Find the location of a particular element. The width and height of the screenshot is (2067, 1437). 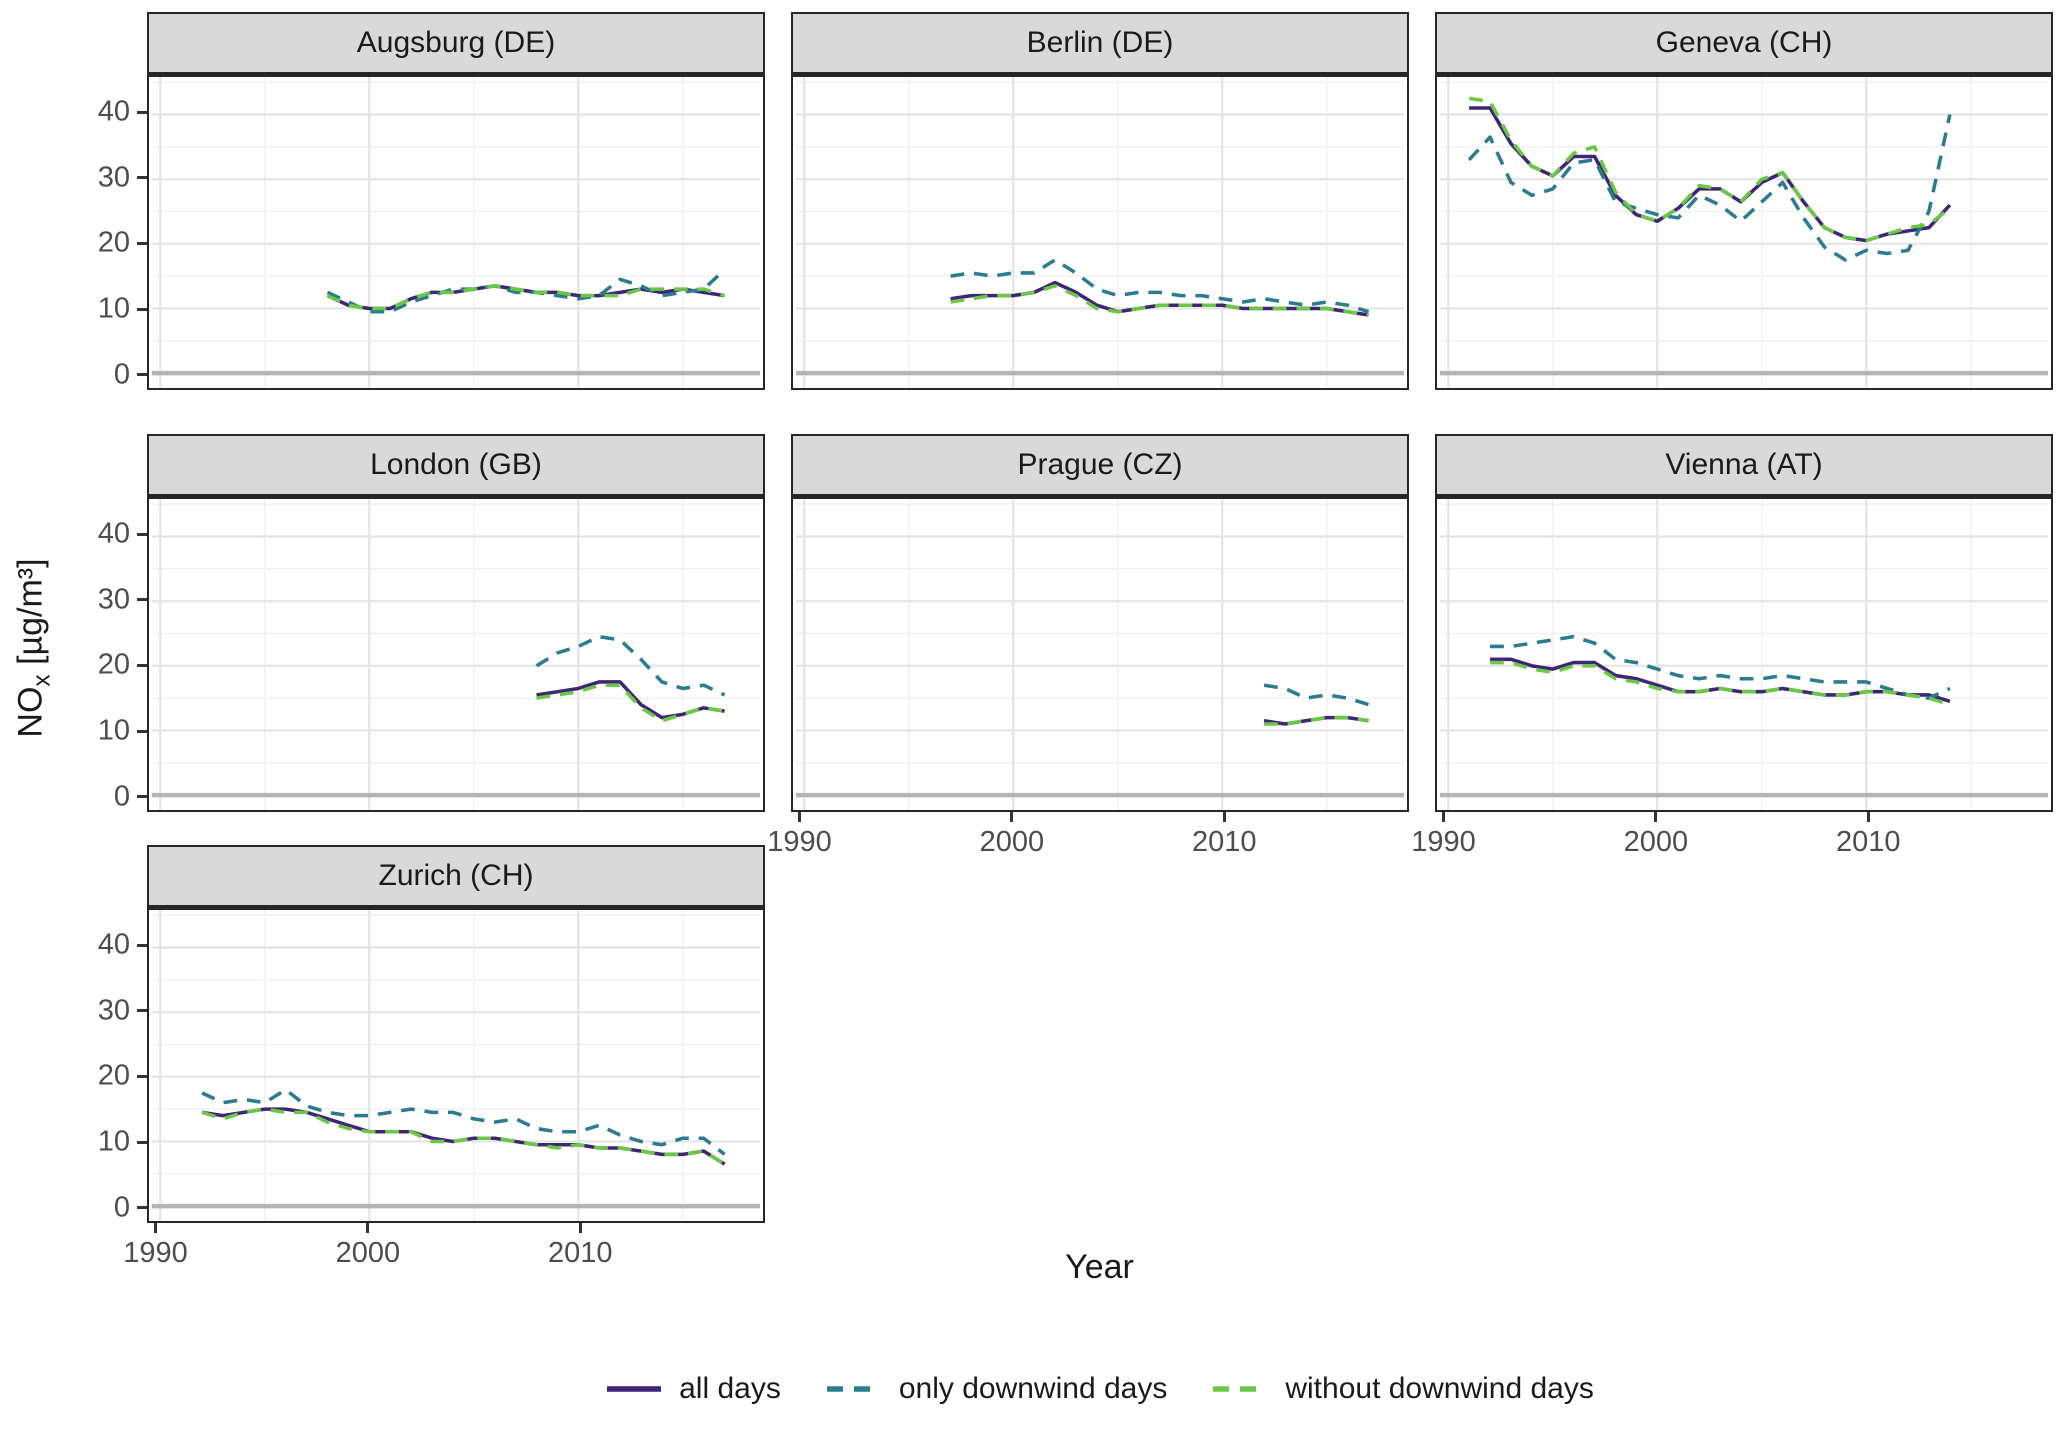

facet-title: Zurich (CH) is located at coordinates (456, 875).